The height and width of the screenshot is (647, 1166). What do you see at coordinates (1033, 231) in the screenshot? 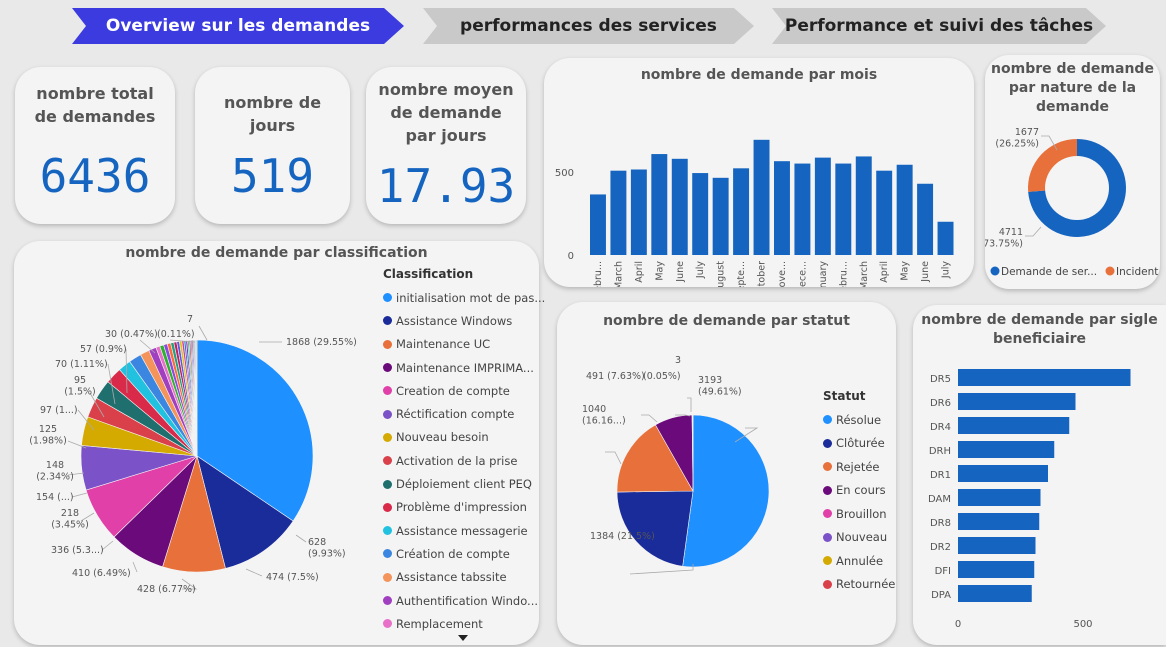
I see `nature-leader-line` at bounding box center [1033, 231].